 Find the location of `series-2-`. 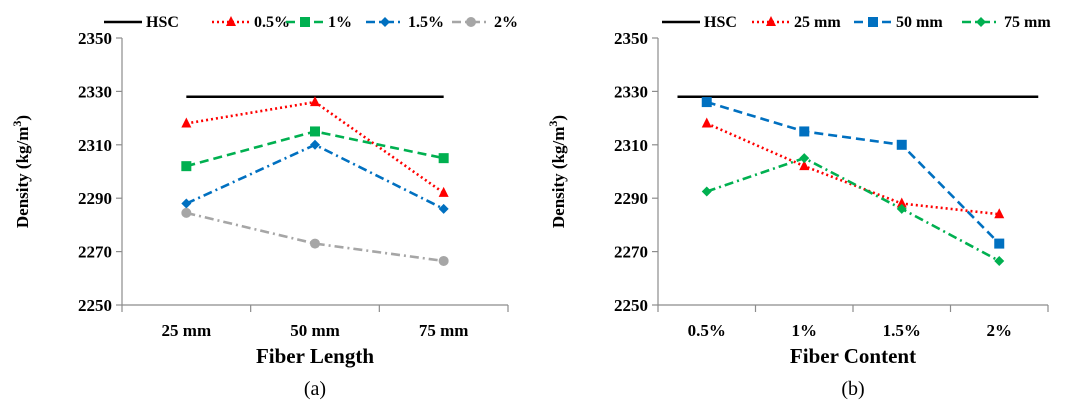

series-2- is located at coordinates (315, 236).